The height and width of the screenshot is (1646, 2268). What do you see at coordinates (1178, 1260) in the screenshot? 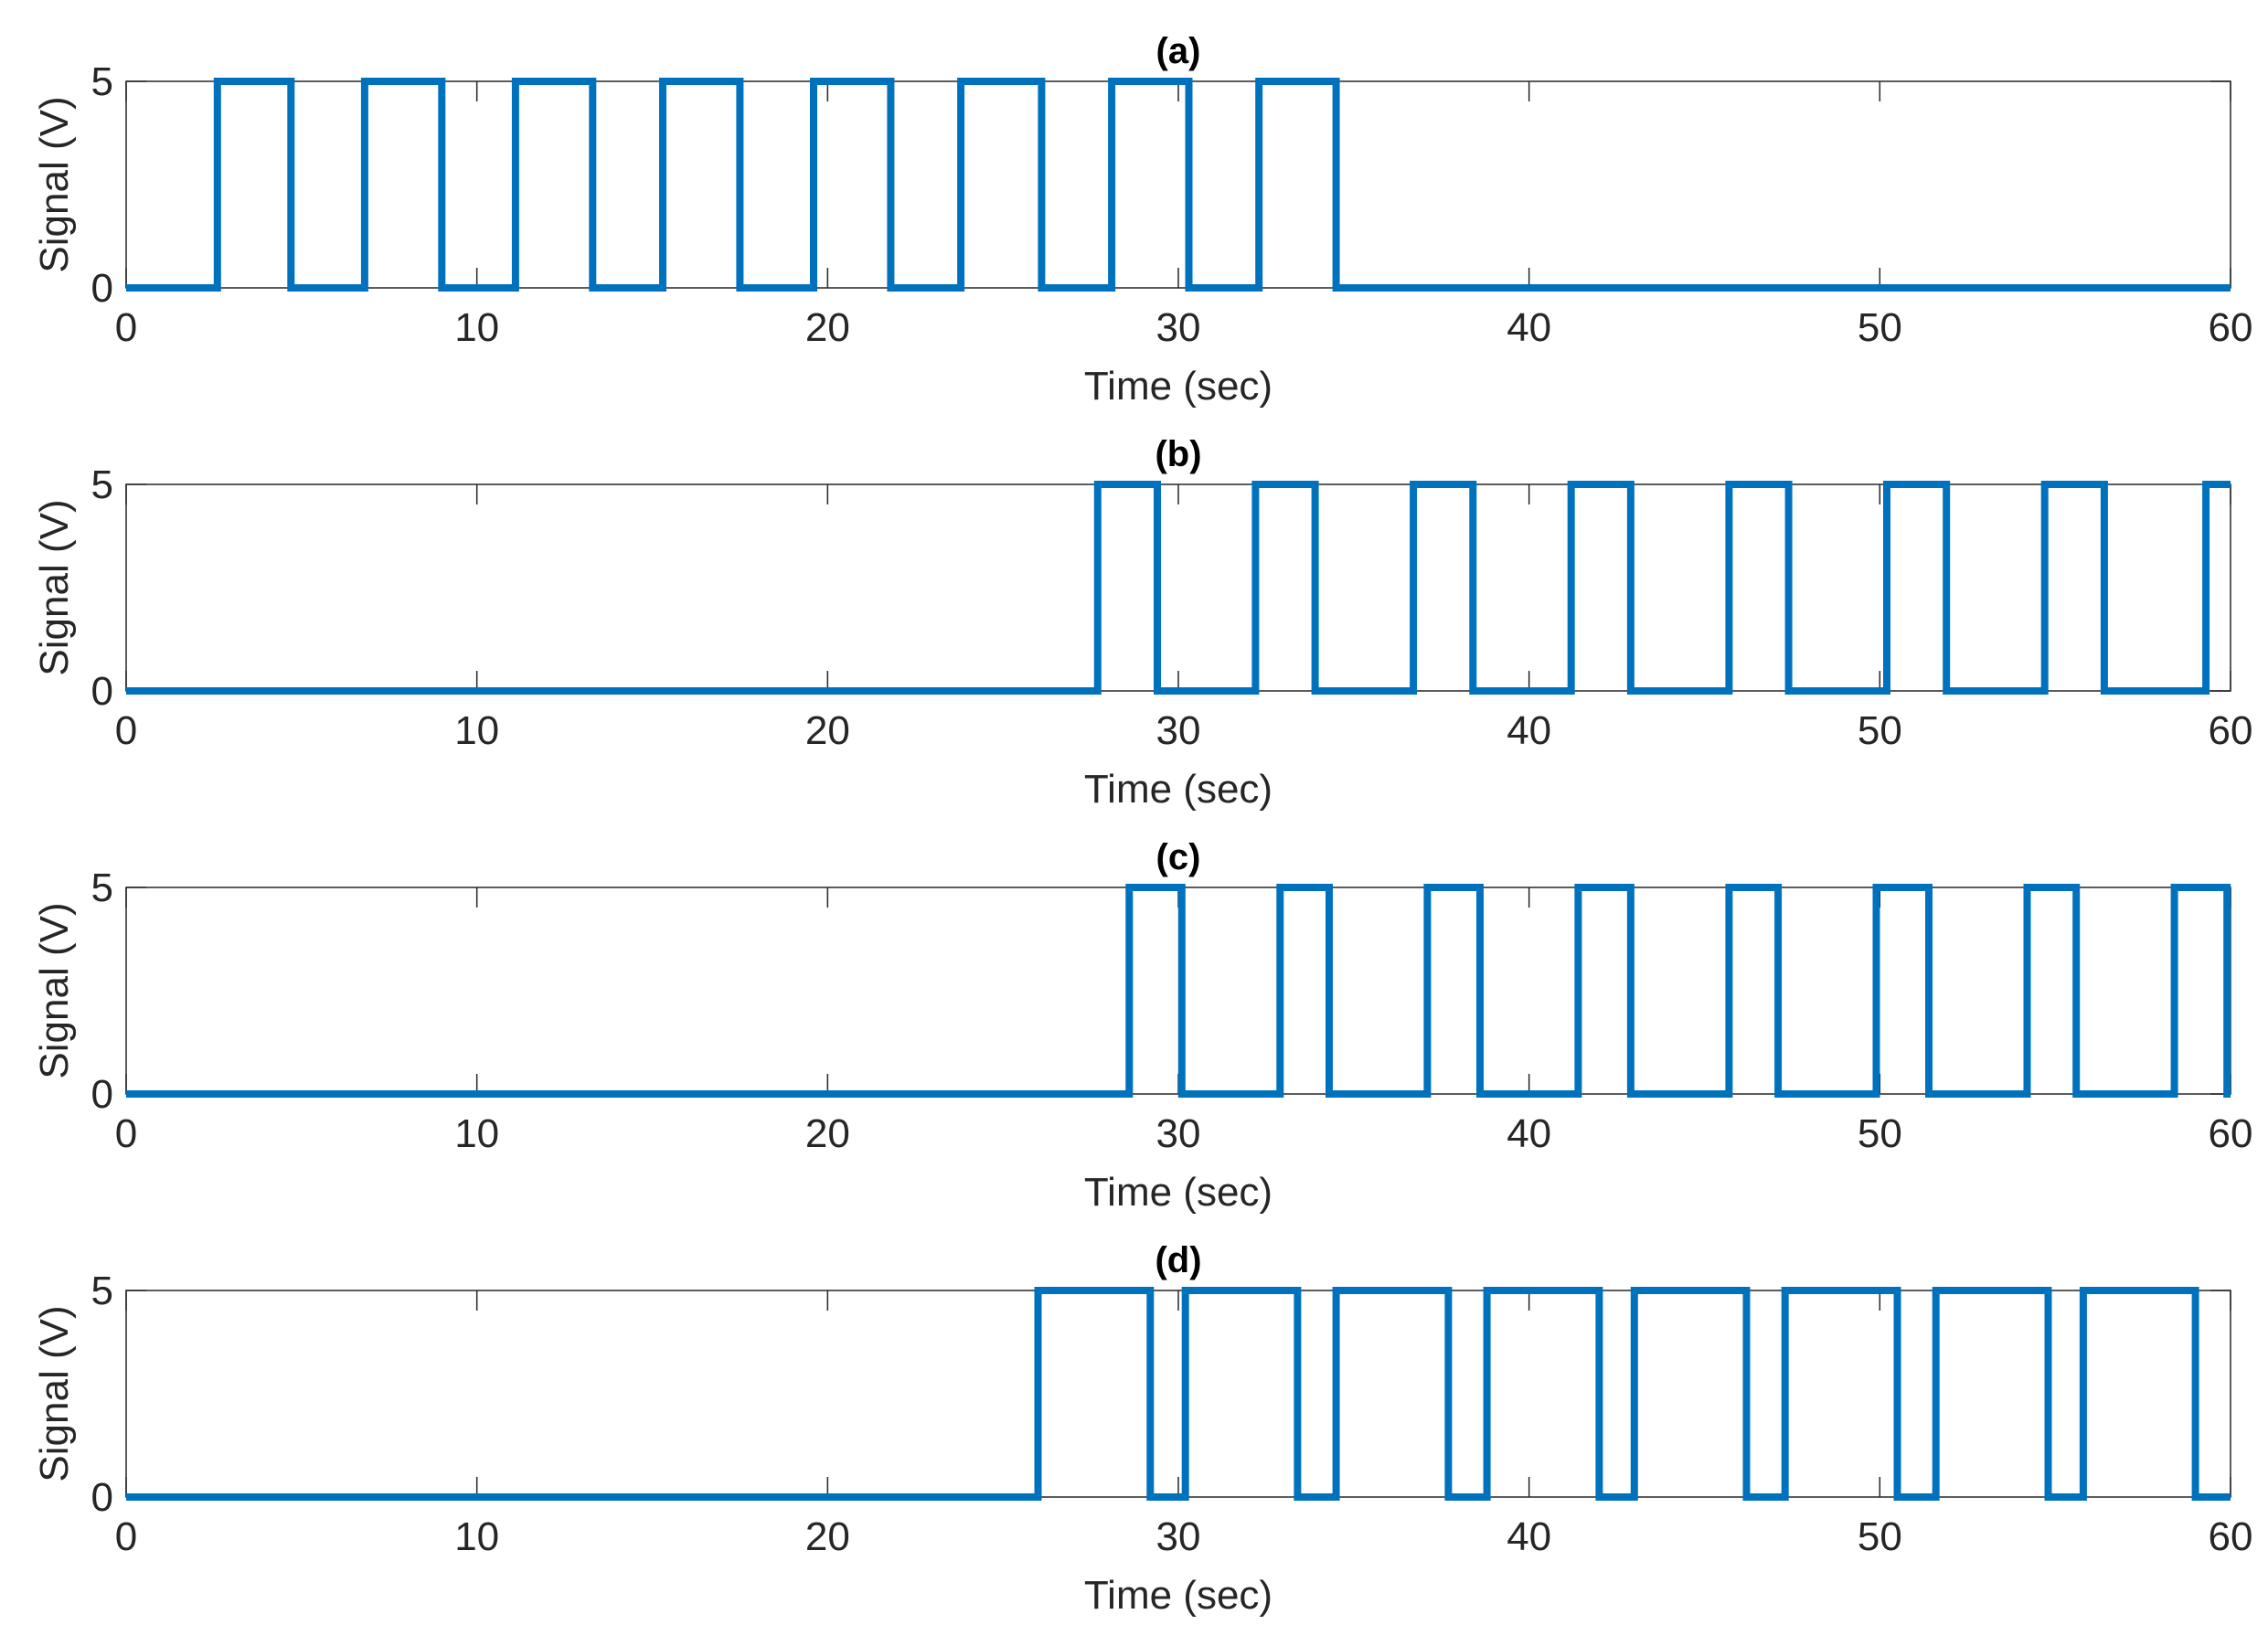
I see `subplot-title: (d)` at bounding box center [1178, 1260].